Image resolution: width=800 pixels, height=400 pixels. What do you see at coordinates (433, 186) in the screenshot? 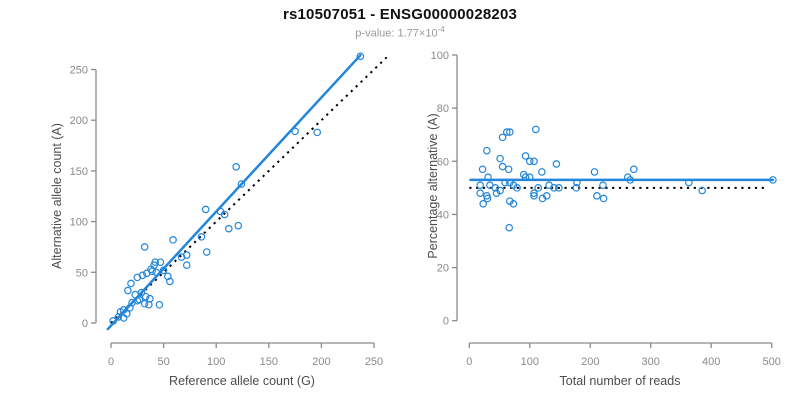
I see `right-plot-ylabel: Percentage alternative (A)` at bounding box center [433, 186].